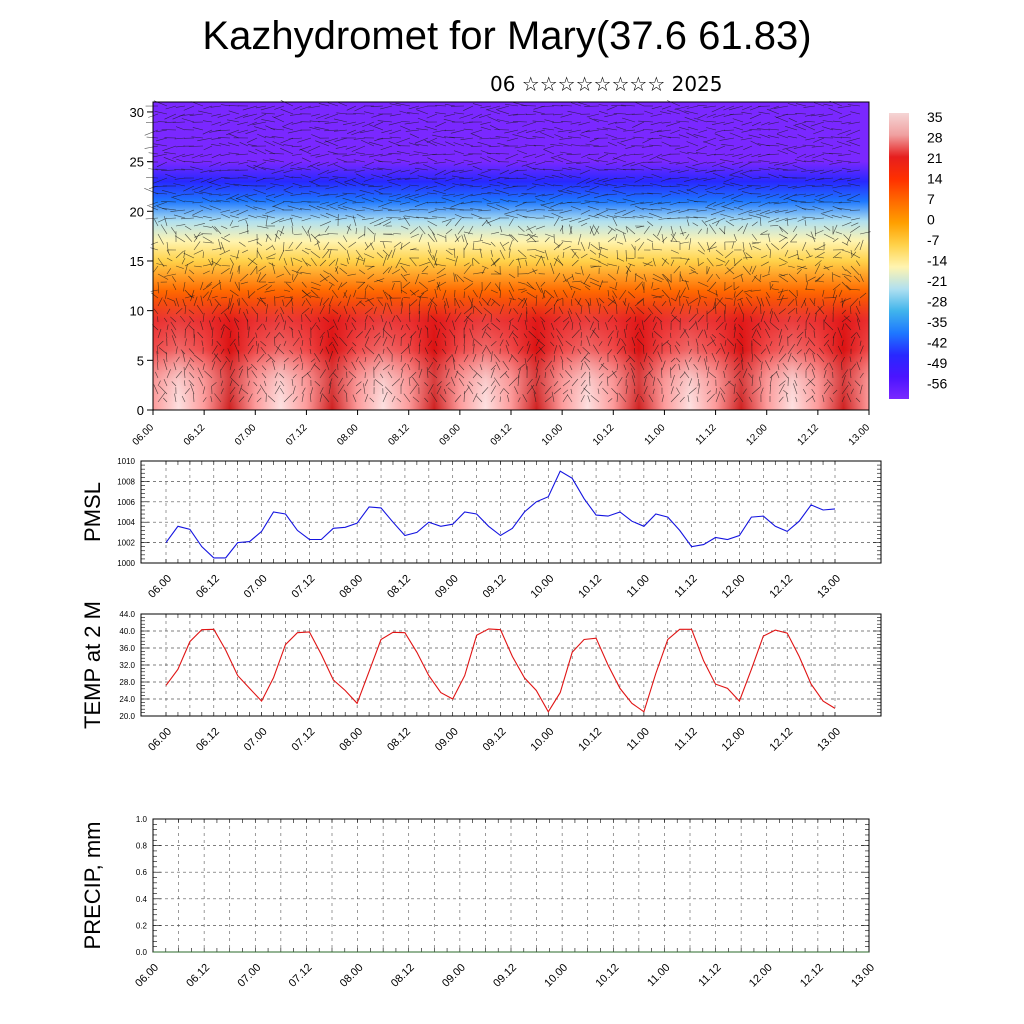 The height and width of the screenshot is (1024, 1024). I want to click on cross-xtick-label: 08.00, so click(348, 435).